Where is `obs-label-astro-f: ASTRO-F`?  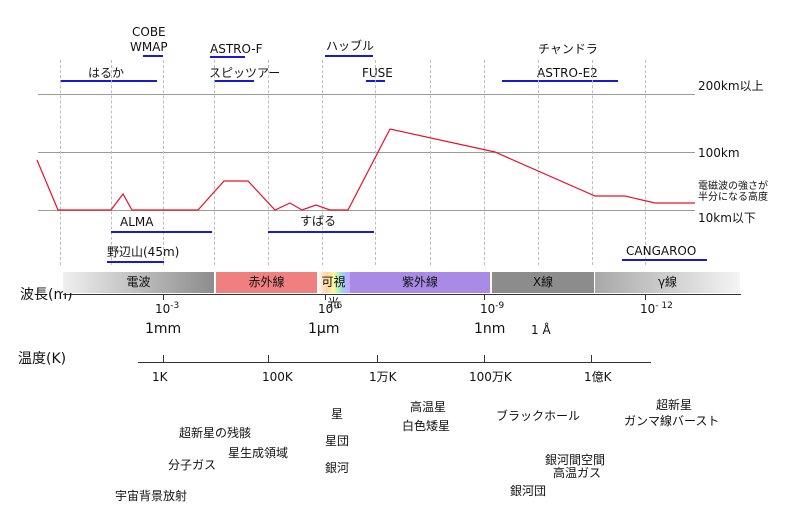
obs-label-astro-f: ASTRO-F is located at coordinates (236, 49).